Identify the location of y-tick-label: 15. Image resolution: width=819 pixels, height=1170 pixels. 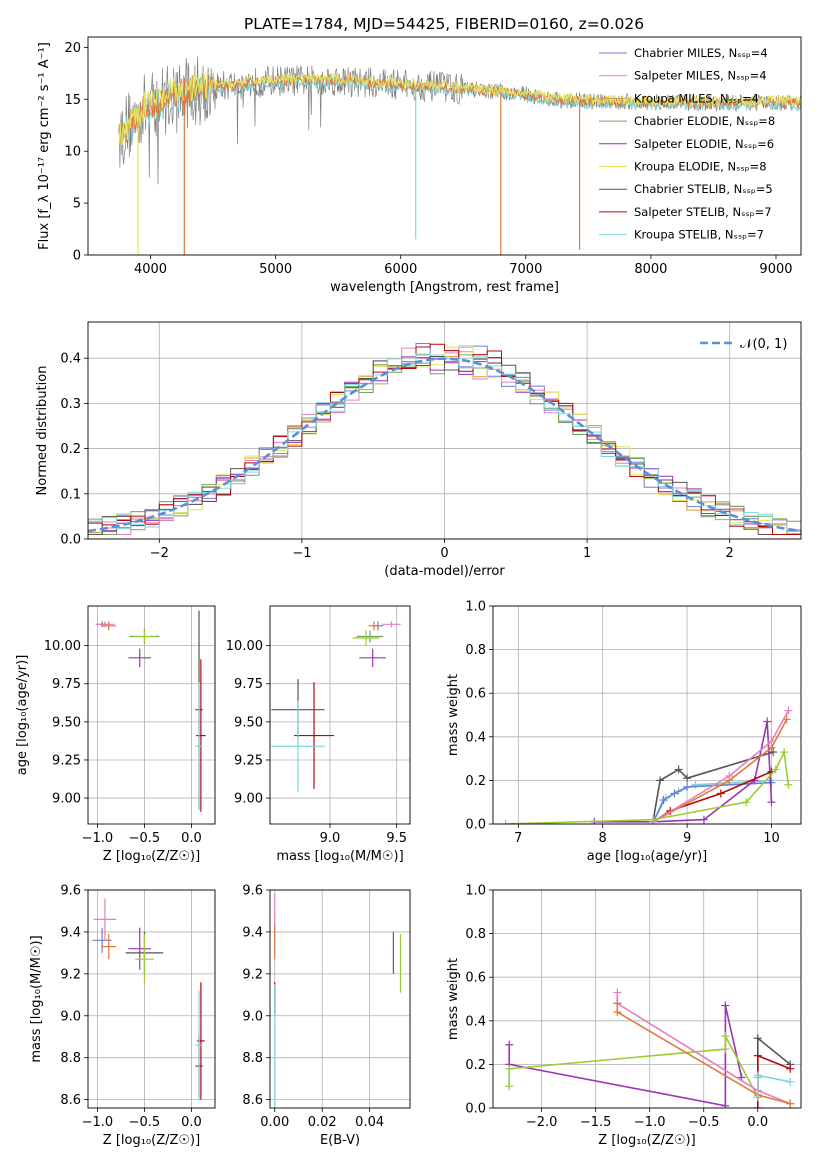
(72, 100).